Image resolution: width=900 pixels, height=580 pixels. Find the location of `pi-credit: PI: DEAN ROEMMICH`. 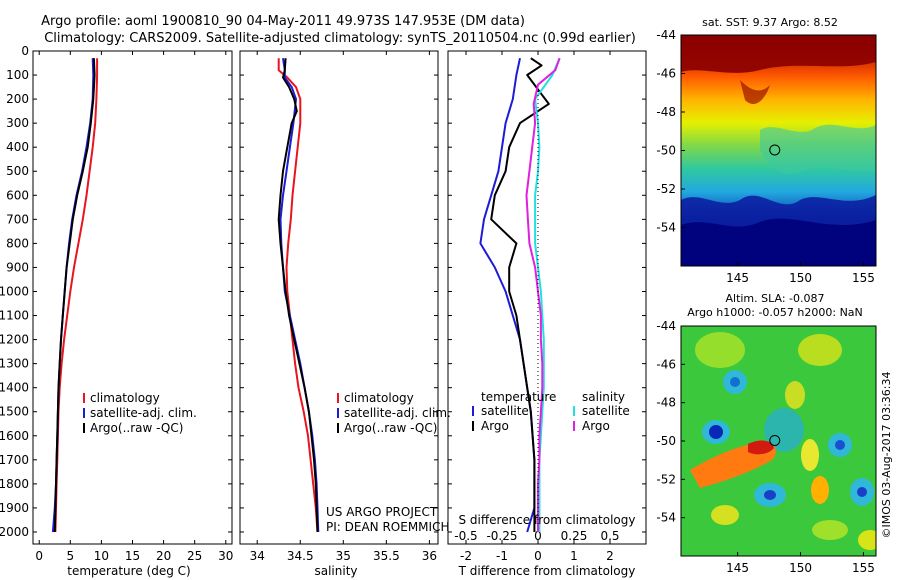

pi-credit: PI: DEAN ROEMMICH is located at coordinates (387, 527).